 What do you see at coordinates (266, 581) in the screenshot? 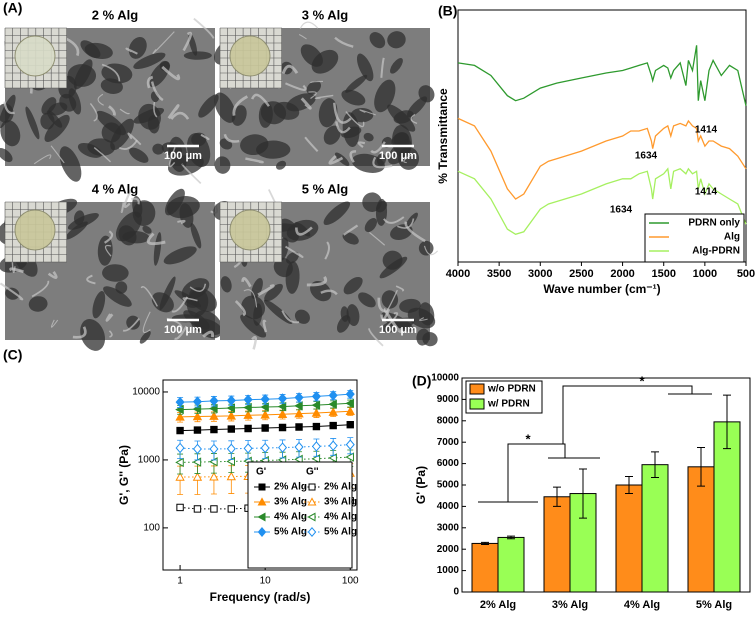
I see `x-tick-label: 10` at bounding box center [266, 581].